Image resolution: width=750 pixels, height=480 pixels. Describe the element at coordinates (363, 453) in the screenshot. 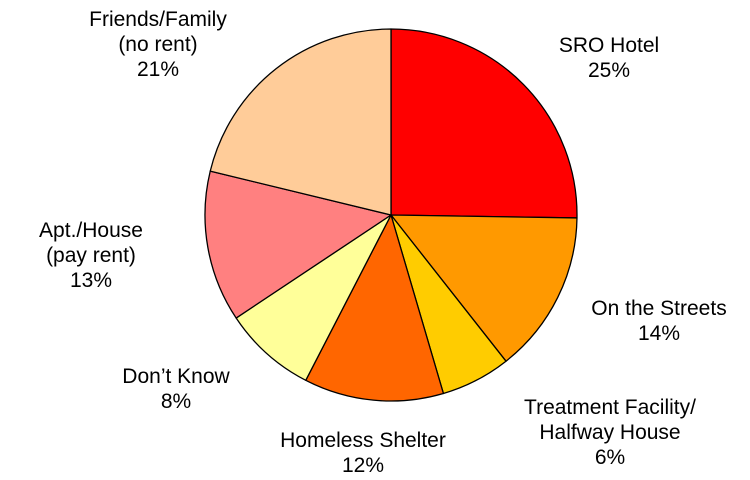

I see `pie-label-homeless-shelter: Homeless Shelter 12%` at that location.